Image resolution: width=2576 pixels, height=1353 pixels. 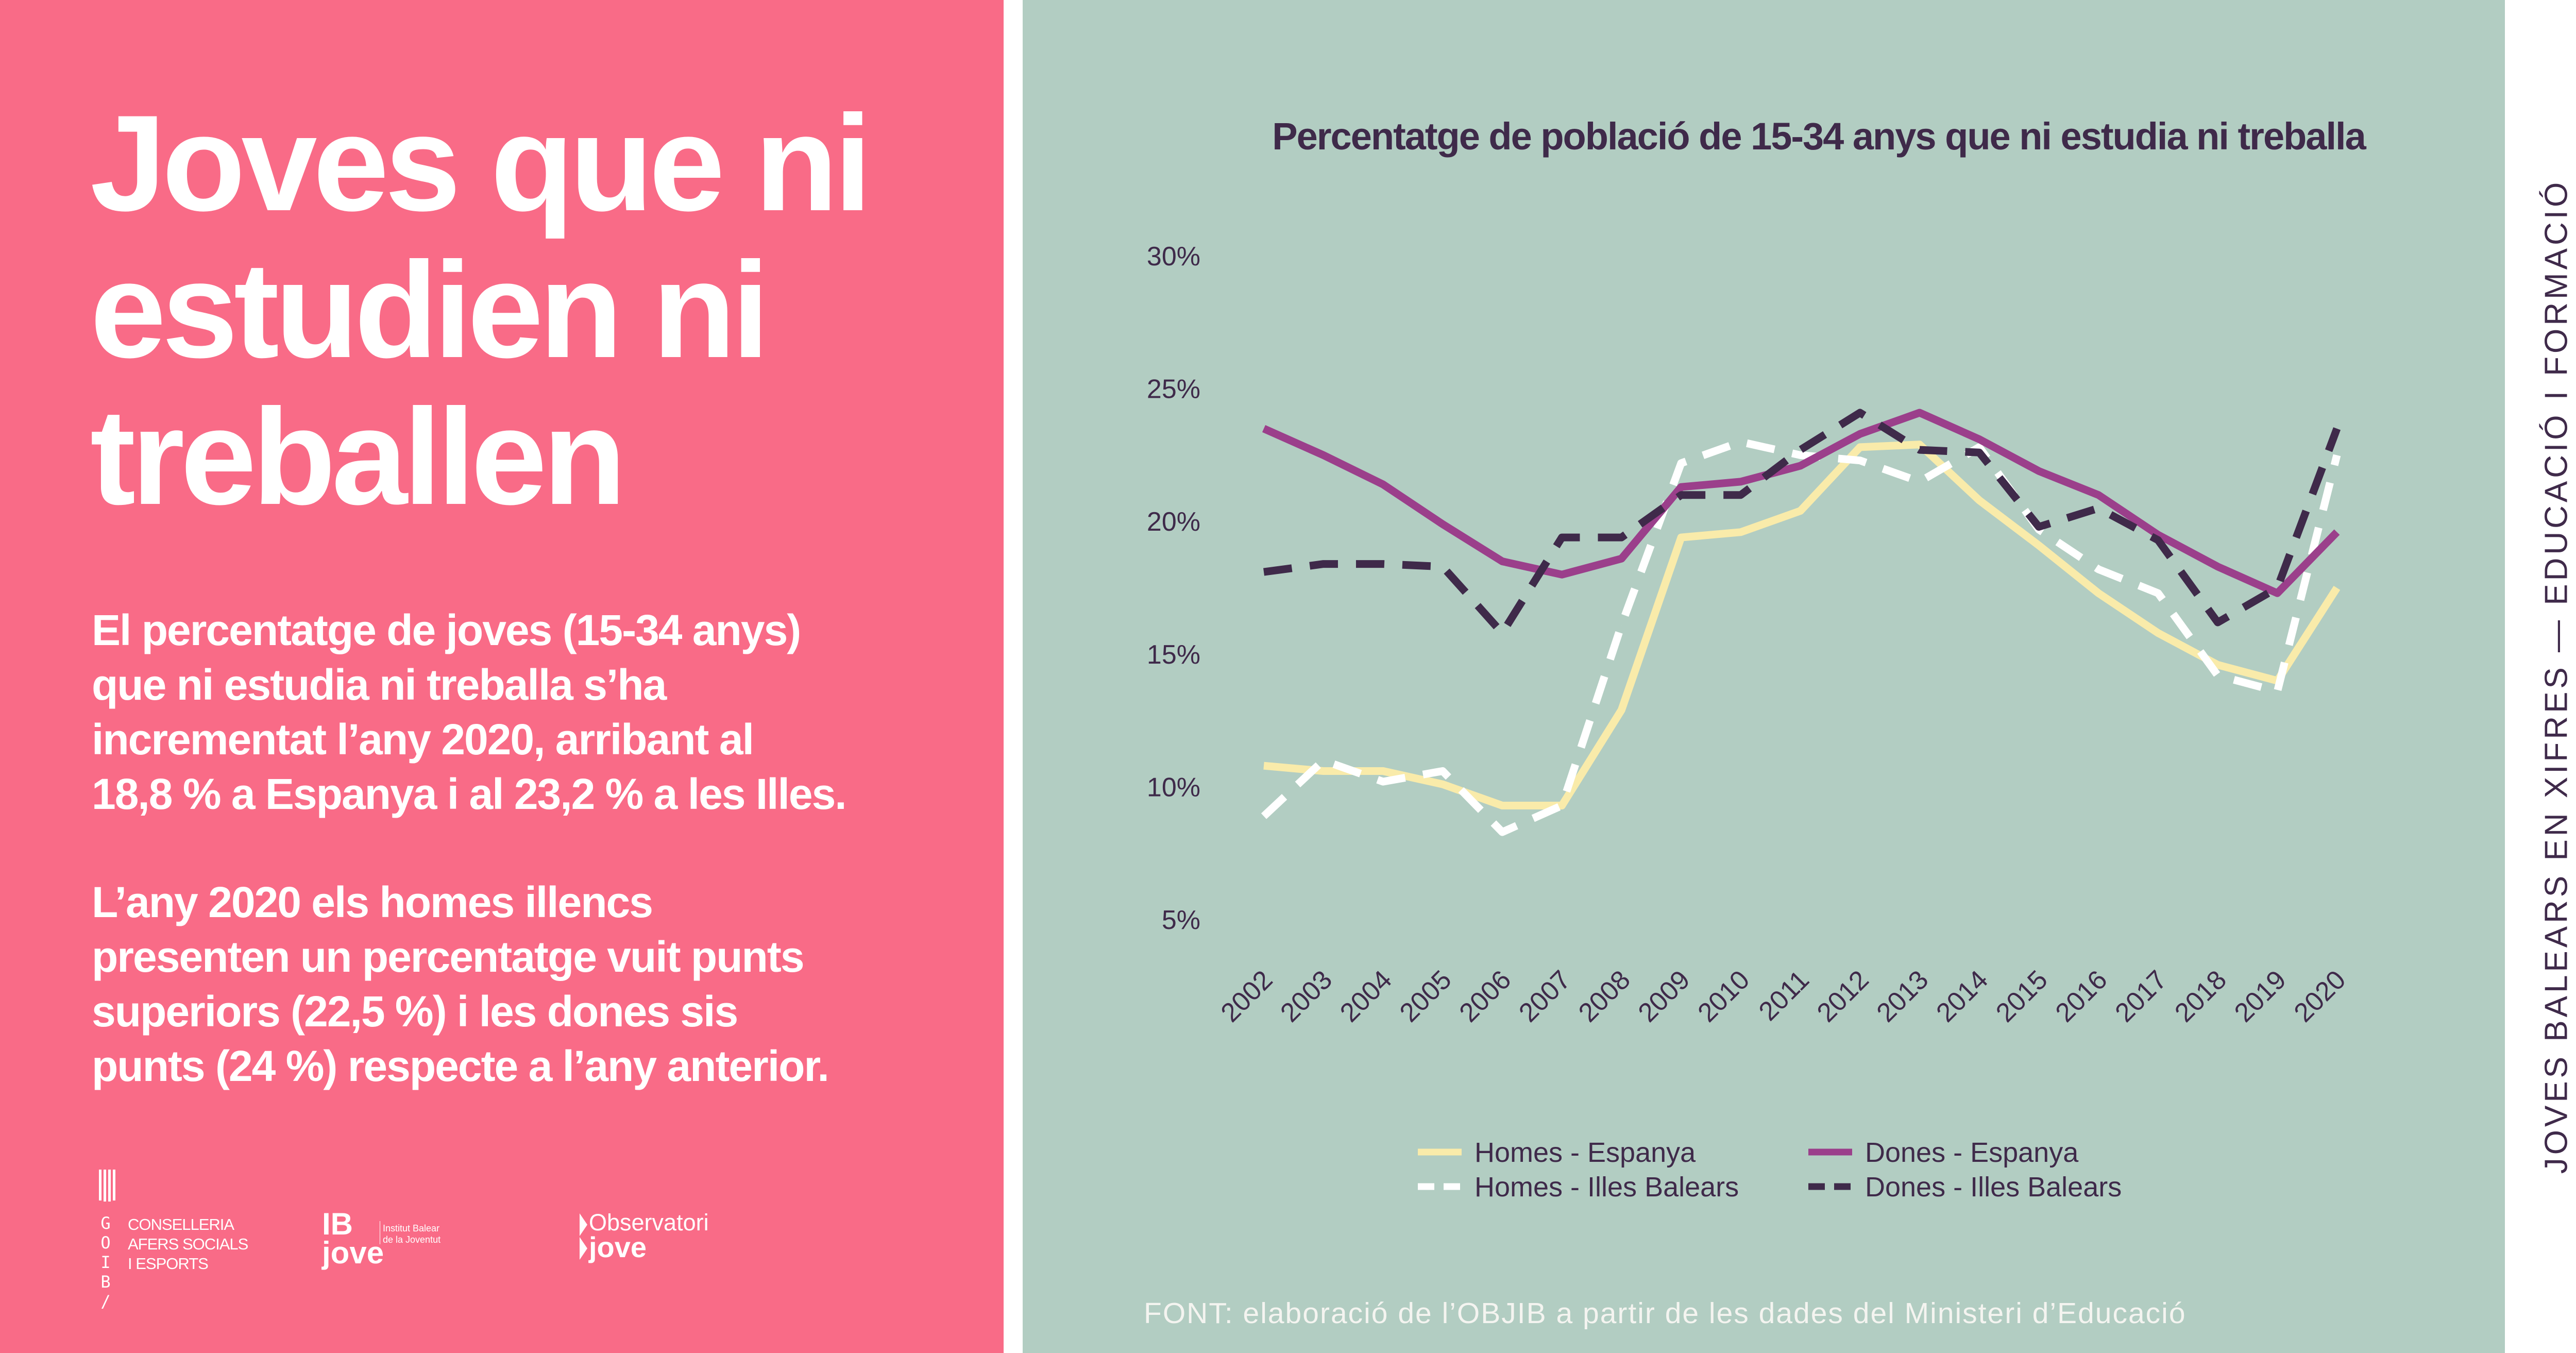 I want to click on goib-letter: I, so click(x=105, y=1262).